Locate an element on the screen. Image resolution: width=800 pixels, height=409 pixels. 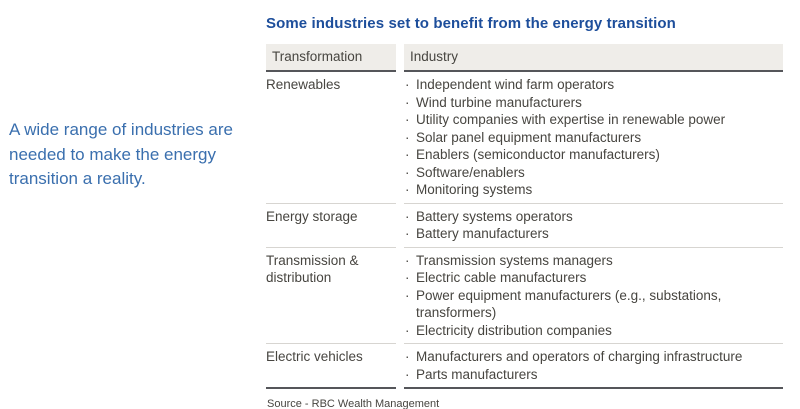
table-header-row: Transformation Industry is located at coordinates (524, 58).